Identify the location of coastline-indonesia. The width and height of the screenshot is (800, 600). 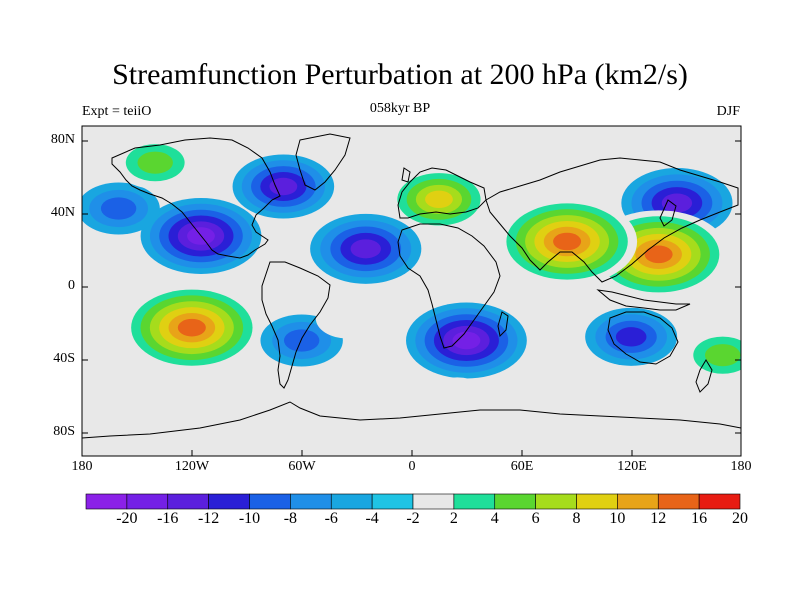
(643, 300).